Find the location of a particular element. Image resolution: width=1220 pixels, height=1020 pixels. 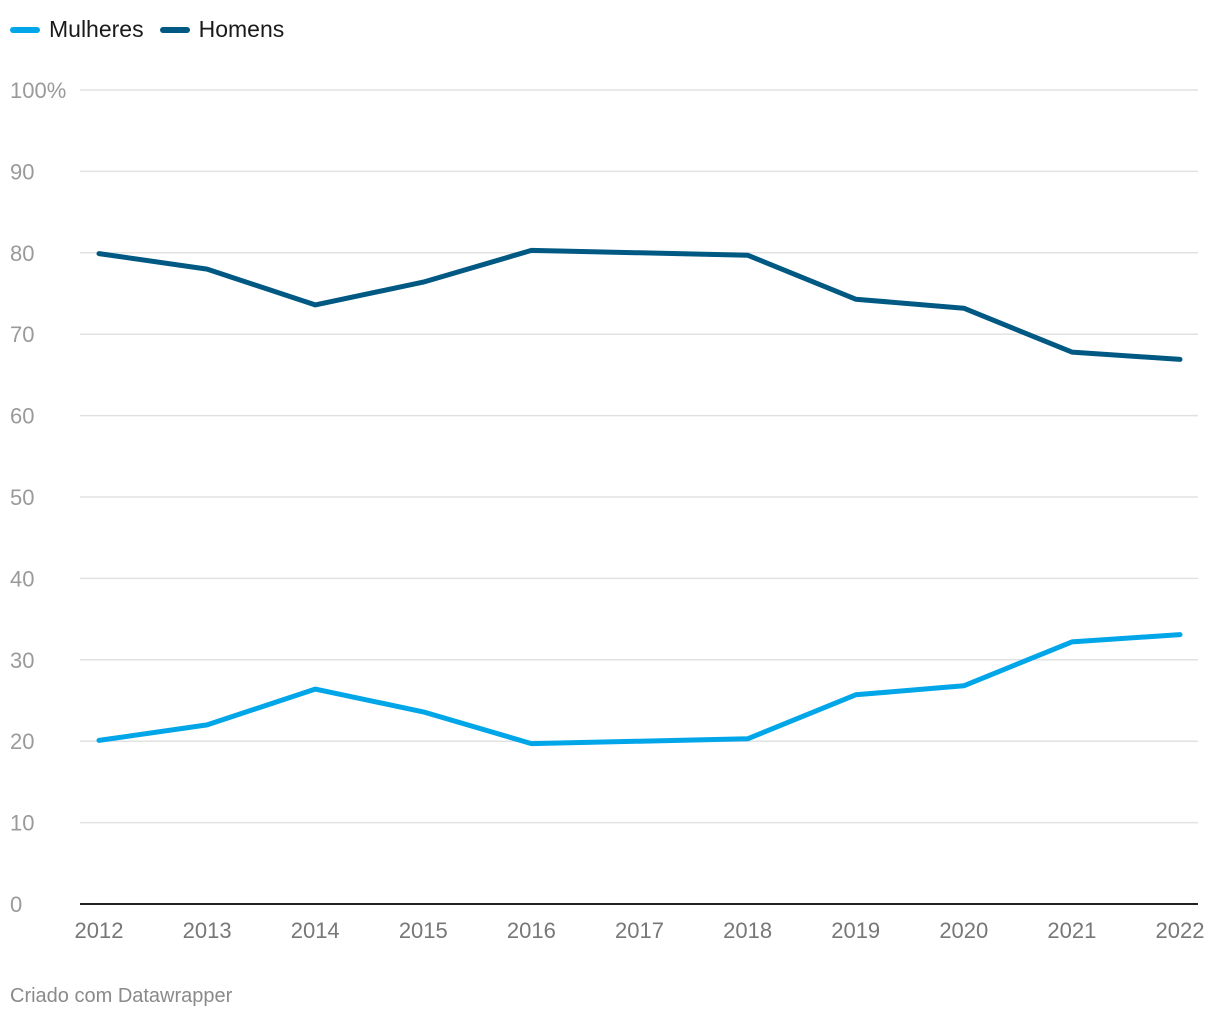

legend-label-homens: Homens is located at coordinates (241, 29).